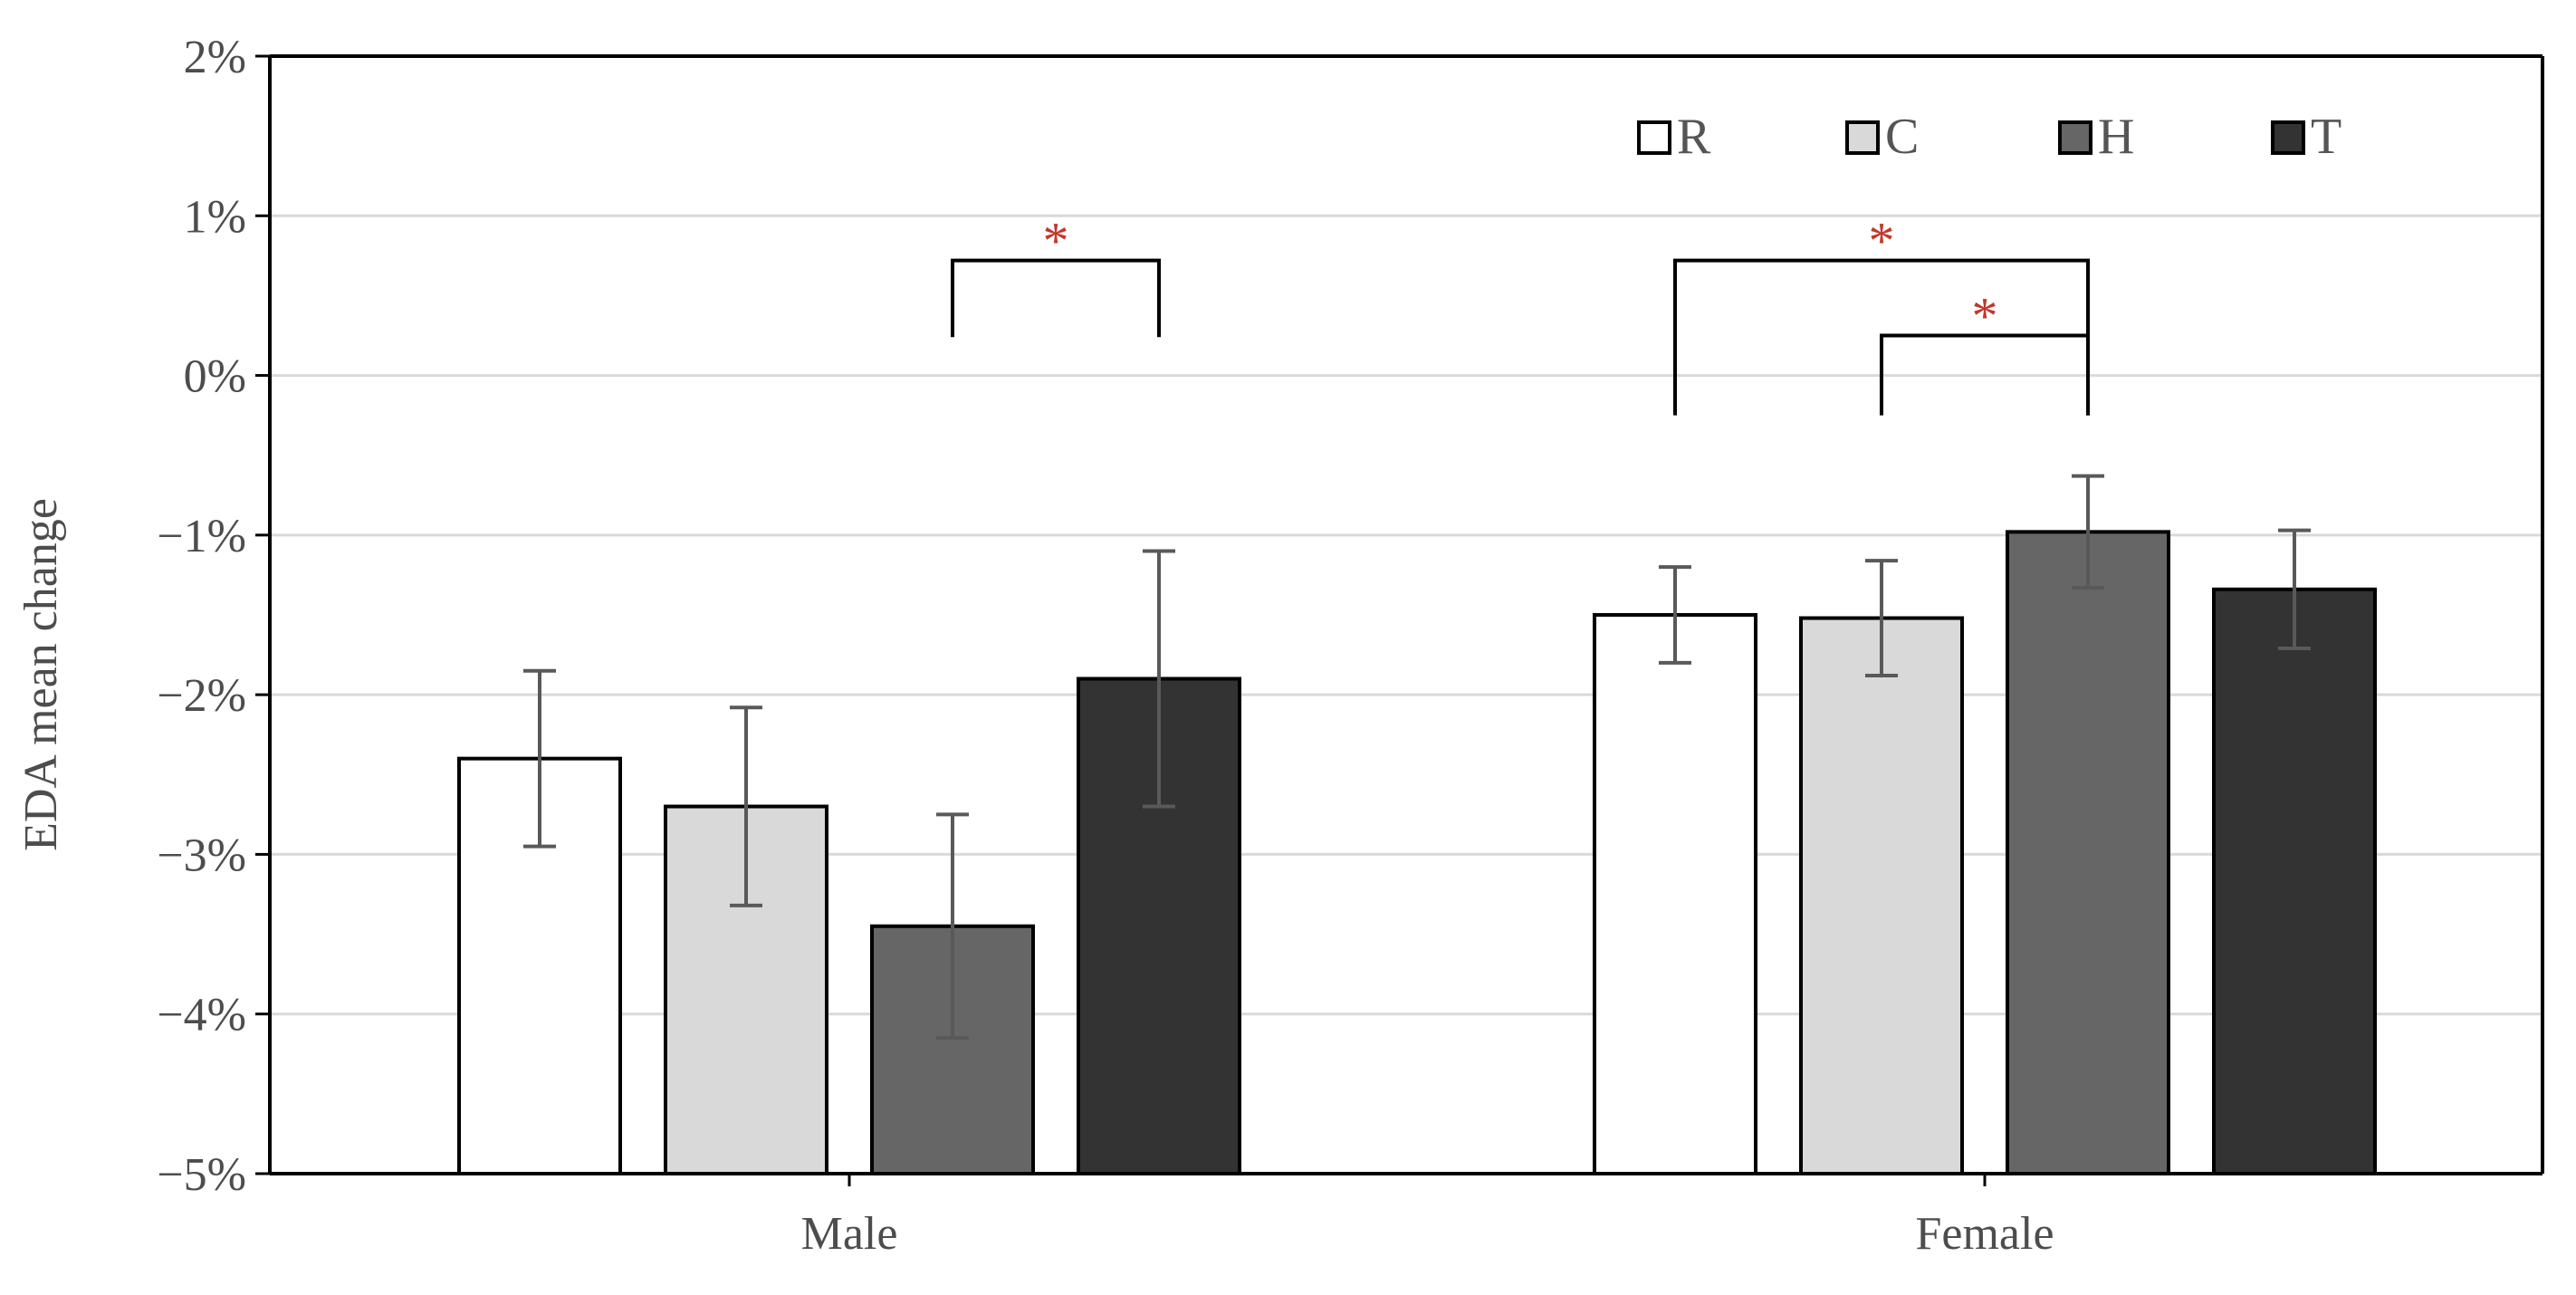 This screenshot has height=1295, width=2576. I want to click on y-tick-label: −3%, so click(201, 856).